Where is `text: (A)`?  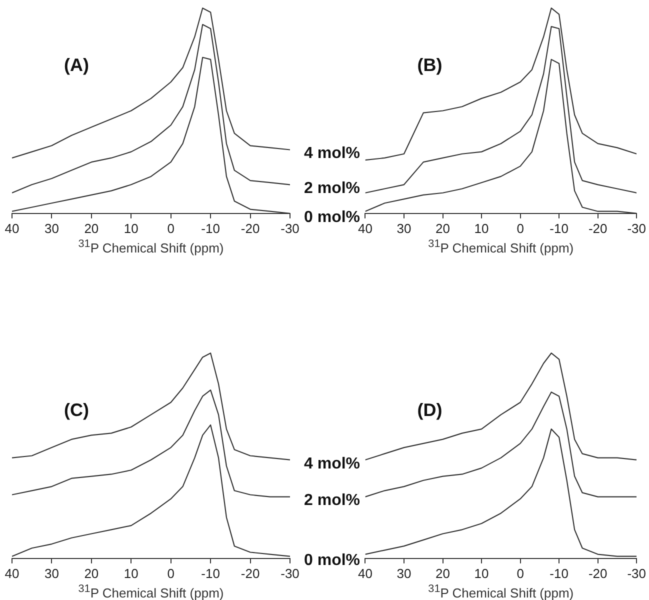
text: (A) is located at coordinates (76, 64).